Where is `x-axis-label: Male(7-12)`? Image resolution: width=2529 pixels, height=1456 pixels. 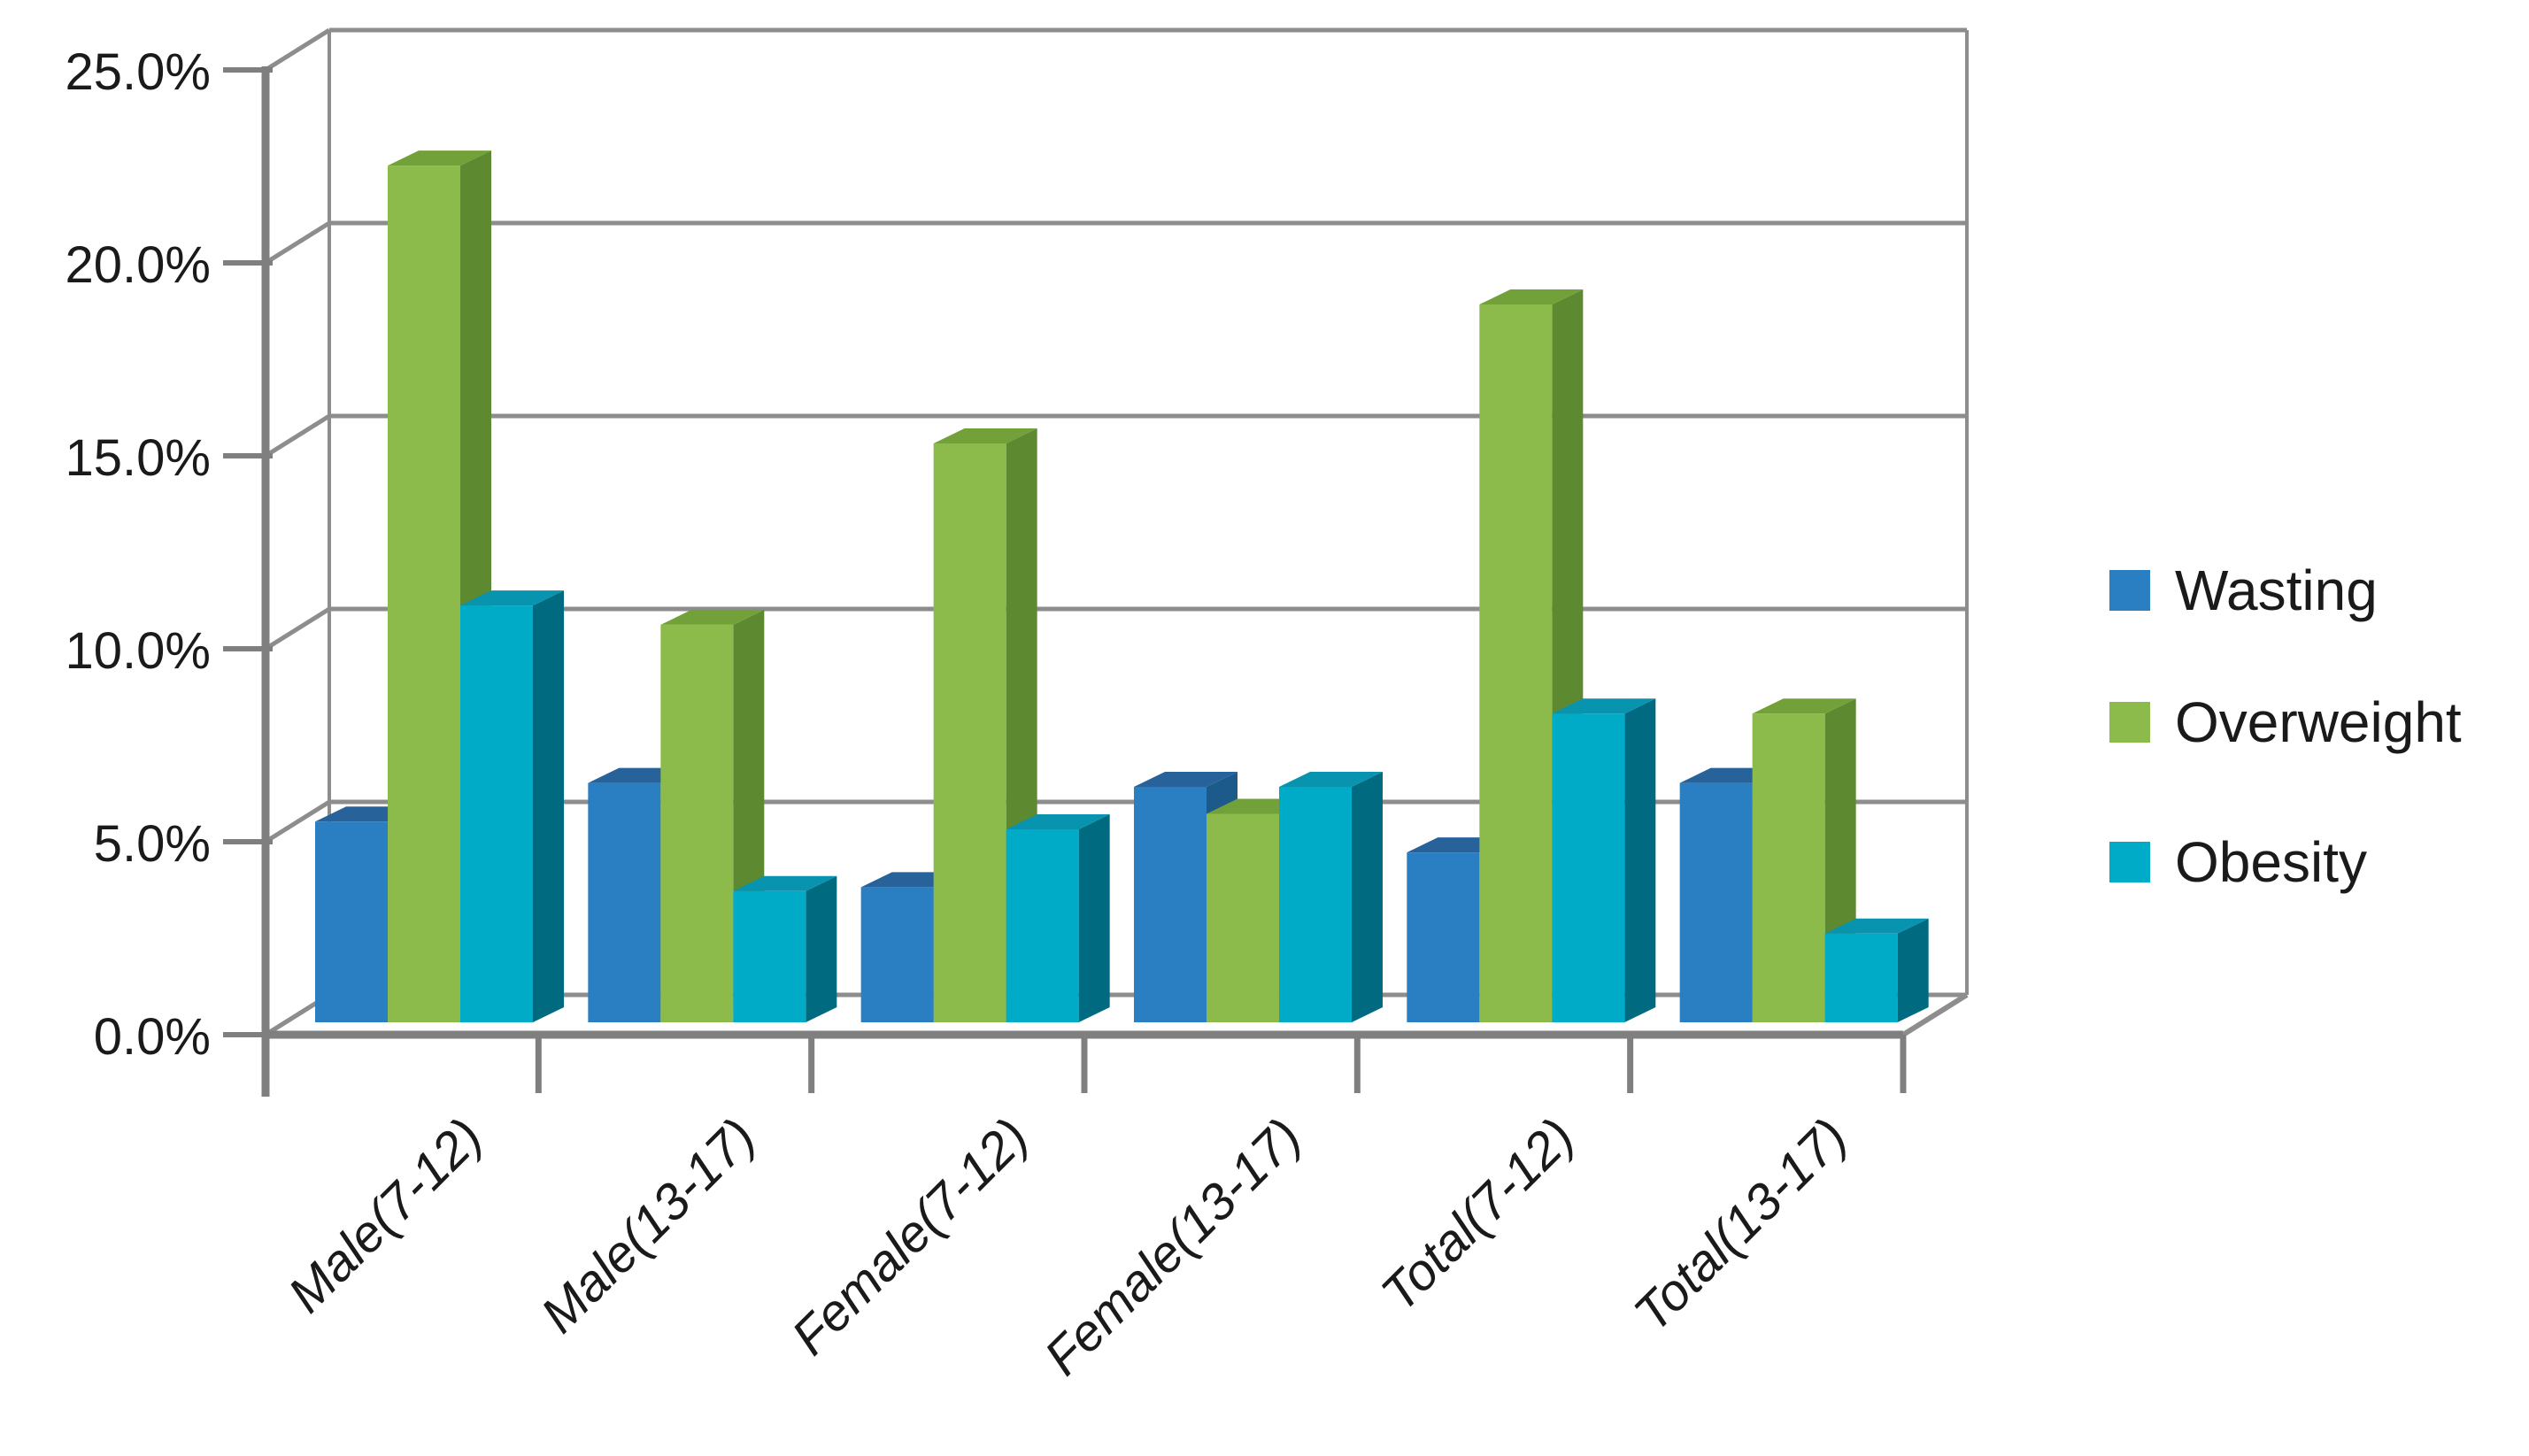
x-axis-label: Male(7-12) is located at coordinates (385, 1215).